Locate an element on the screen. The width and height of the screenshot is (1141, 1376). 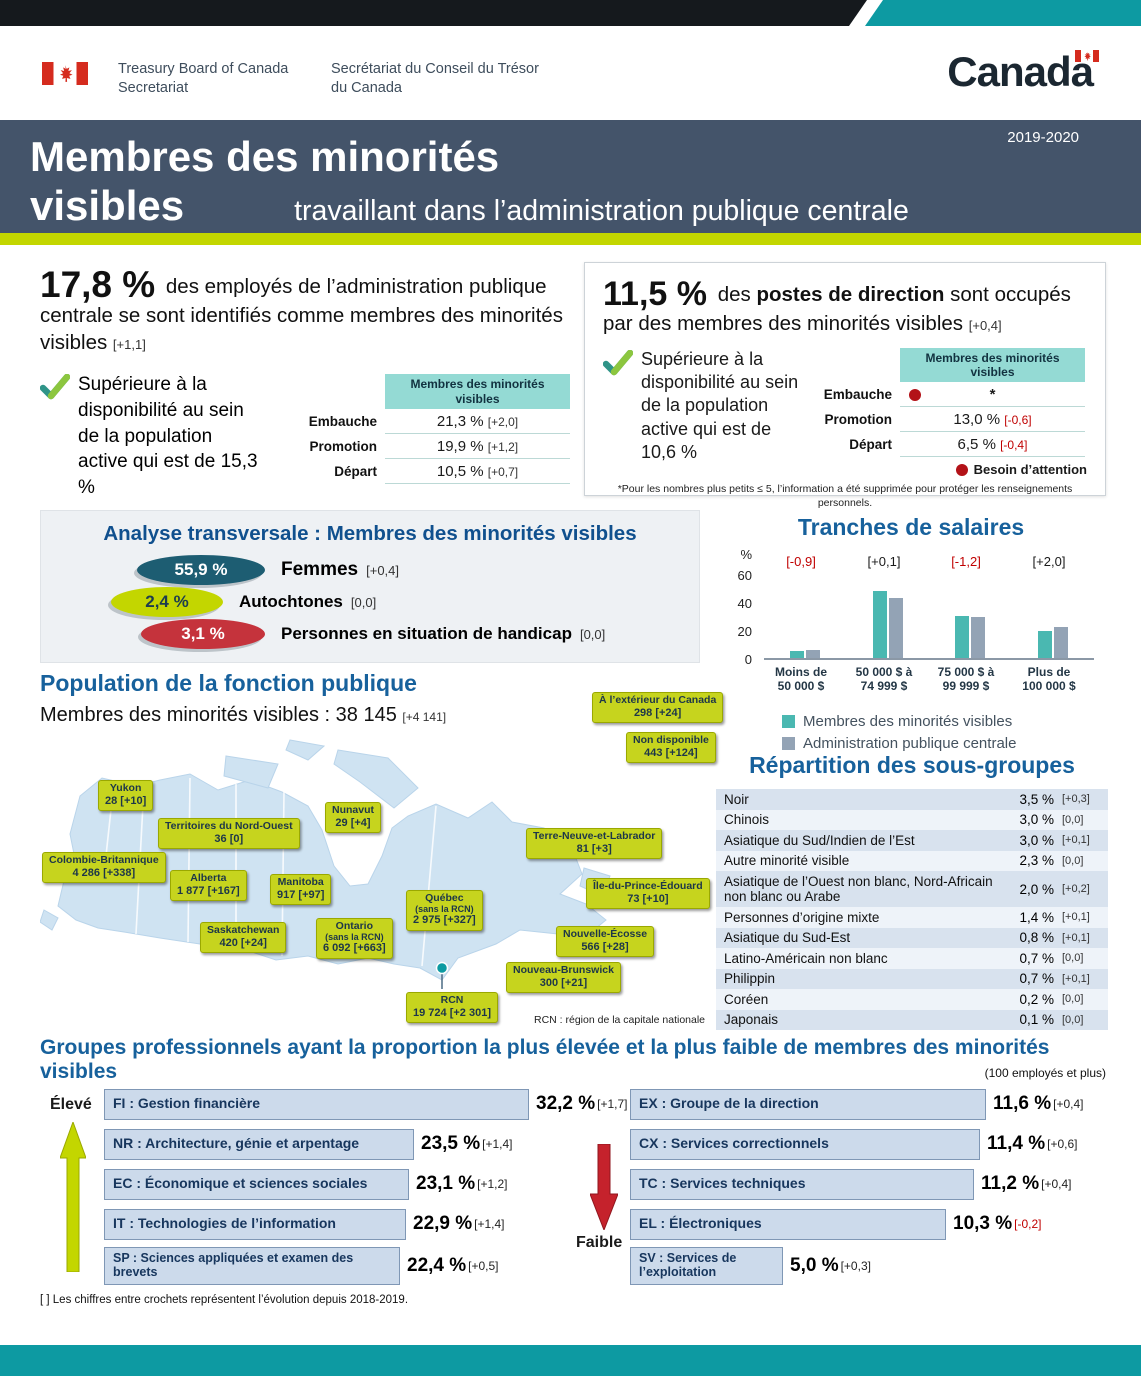
badge-delta: [0,0] is located at coordinates (592, 634).